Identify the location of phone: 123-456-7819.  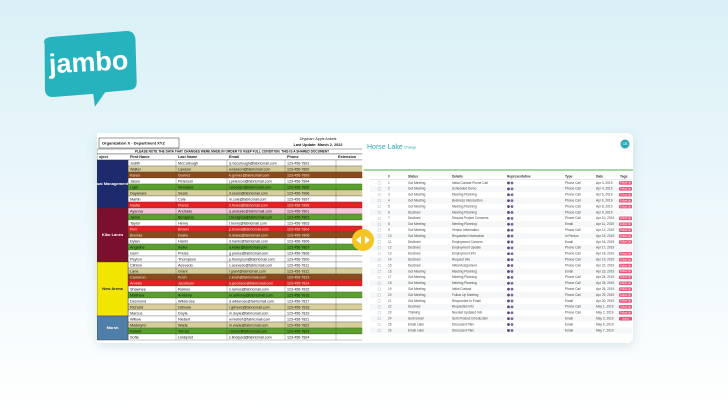
(298, 313).